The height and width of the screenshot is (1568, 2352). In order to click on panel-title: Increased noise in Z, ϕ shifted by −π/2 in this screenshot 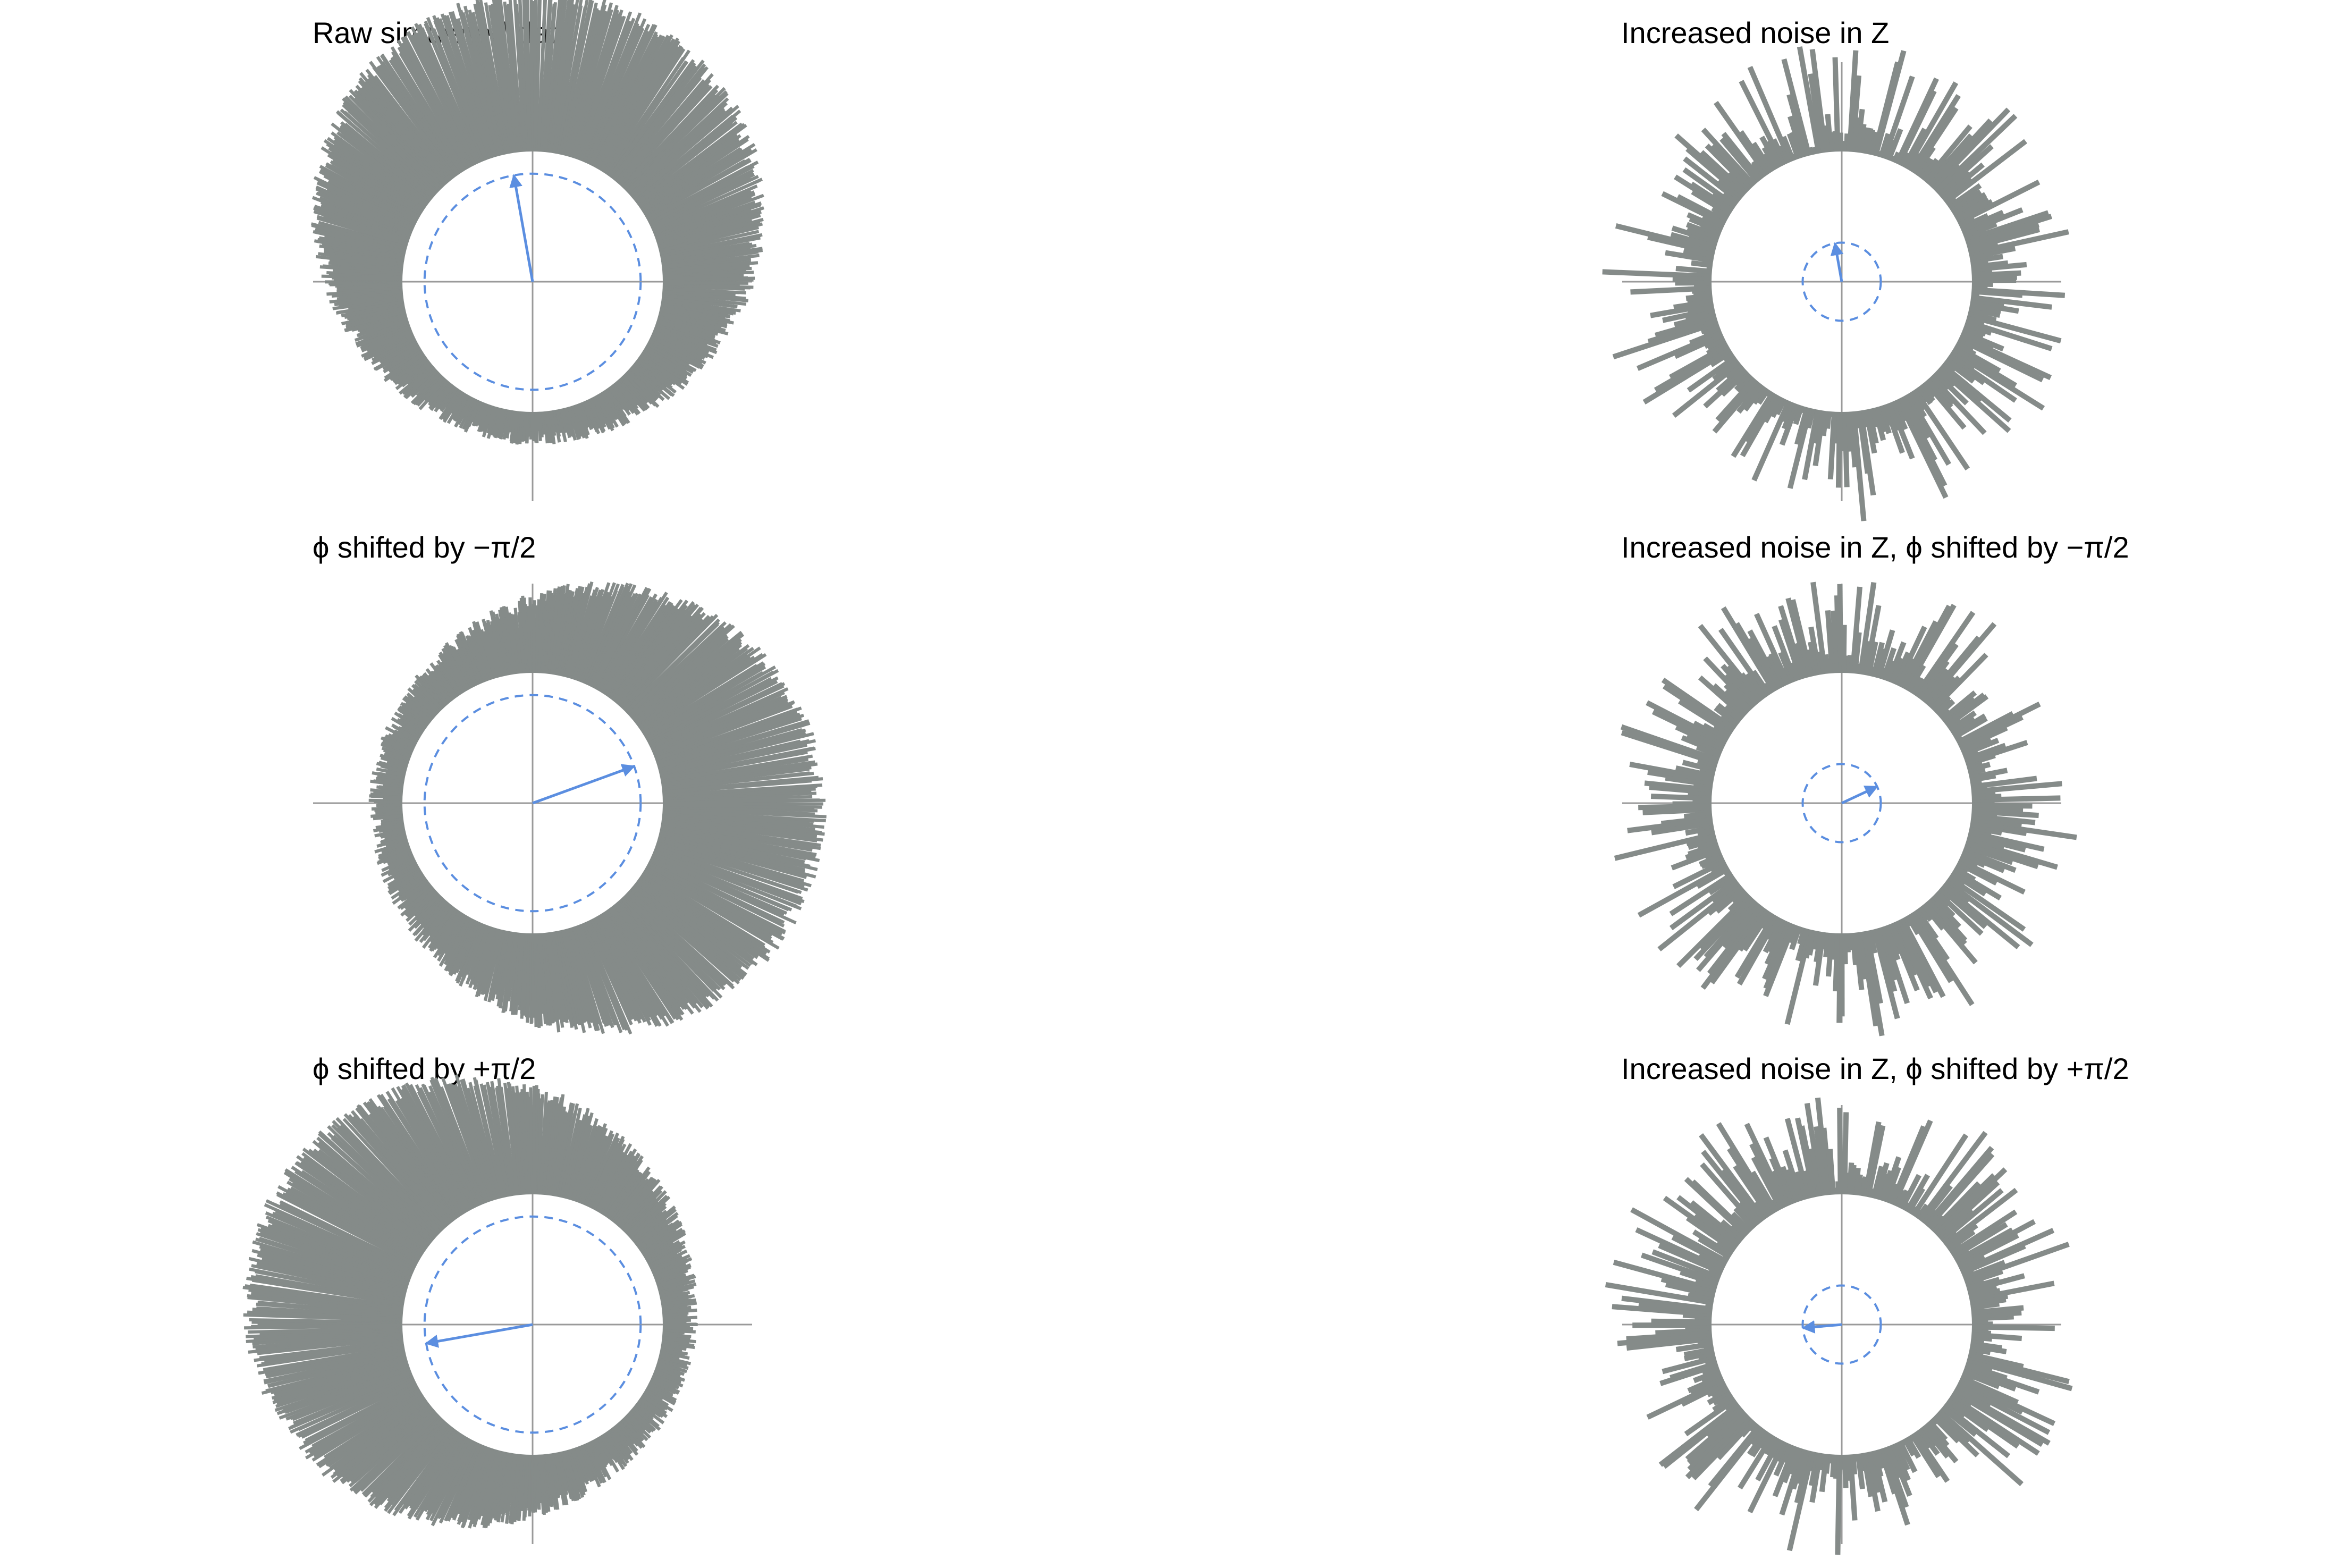, I will do `click(1875, 547)`.